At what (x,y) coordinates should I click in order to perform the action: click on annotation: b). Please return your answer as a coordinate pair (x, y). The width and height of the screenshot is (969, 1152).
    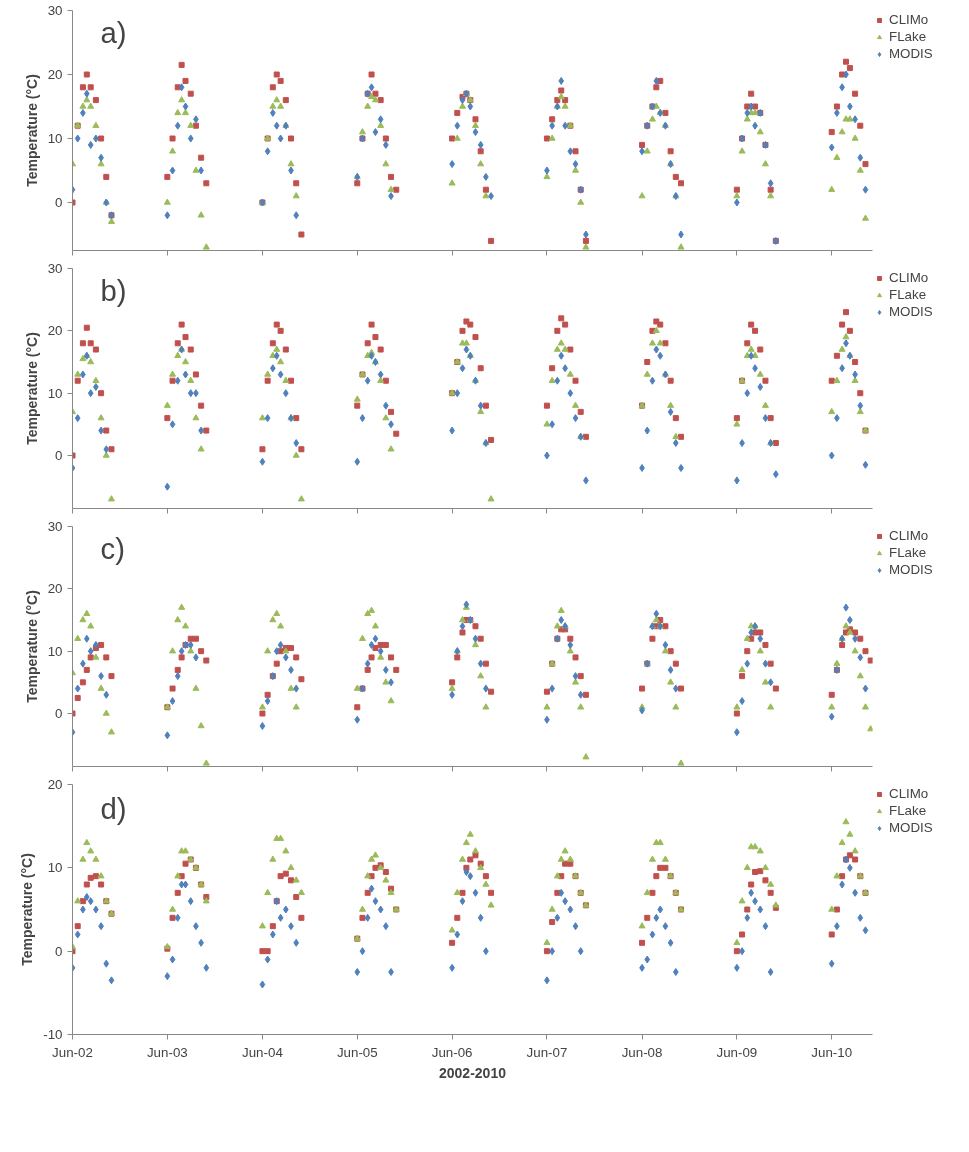
    Looking at the image, I should click on (113, 290).